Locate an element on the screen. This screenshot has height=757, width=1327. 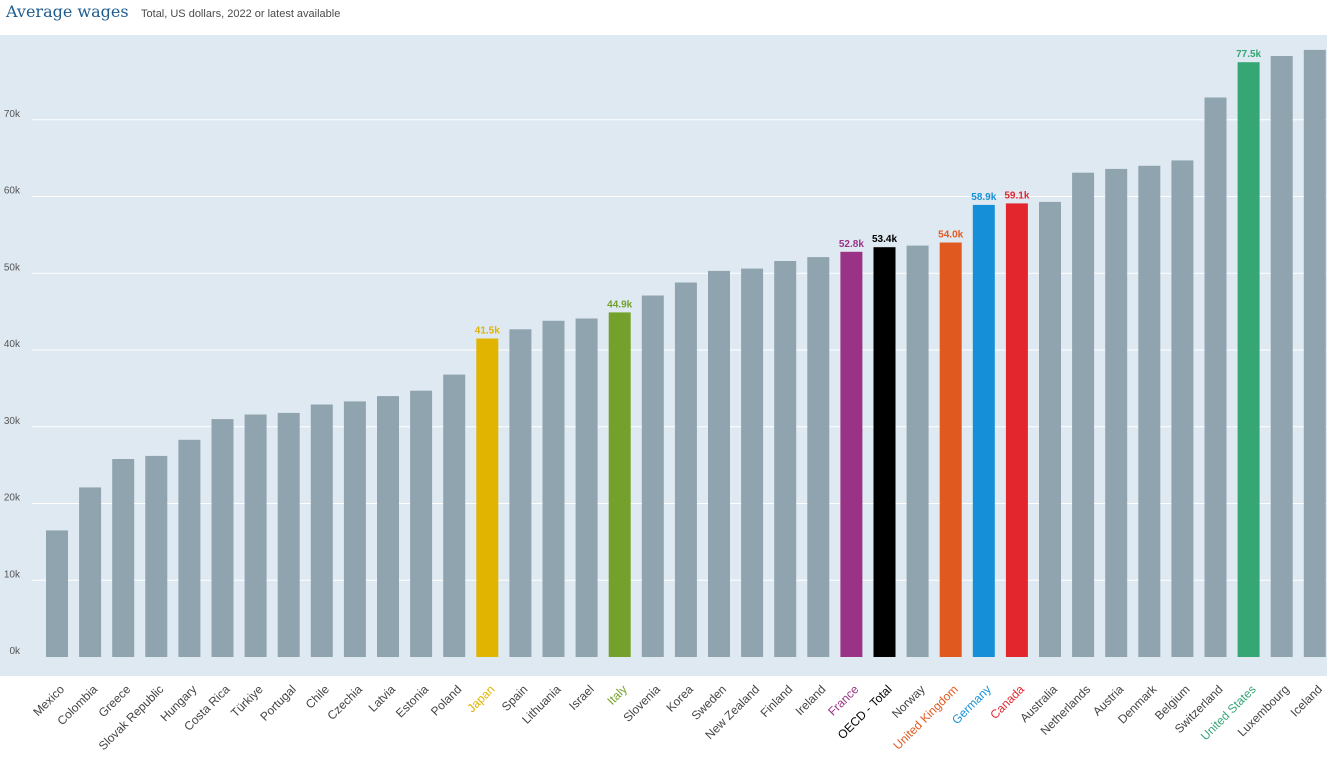
y-tick-label: 30k is located at coordinates (12, 421).